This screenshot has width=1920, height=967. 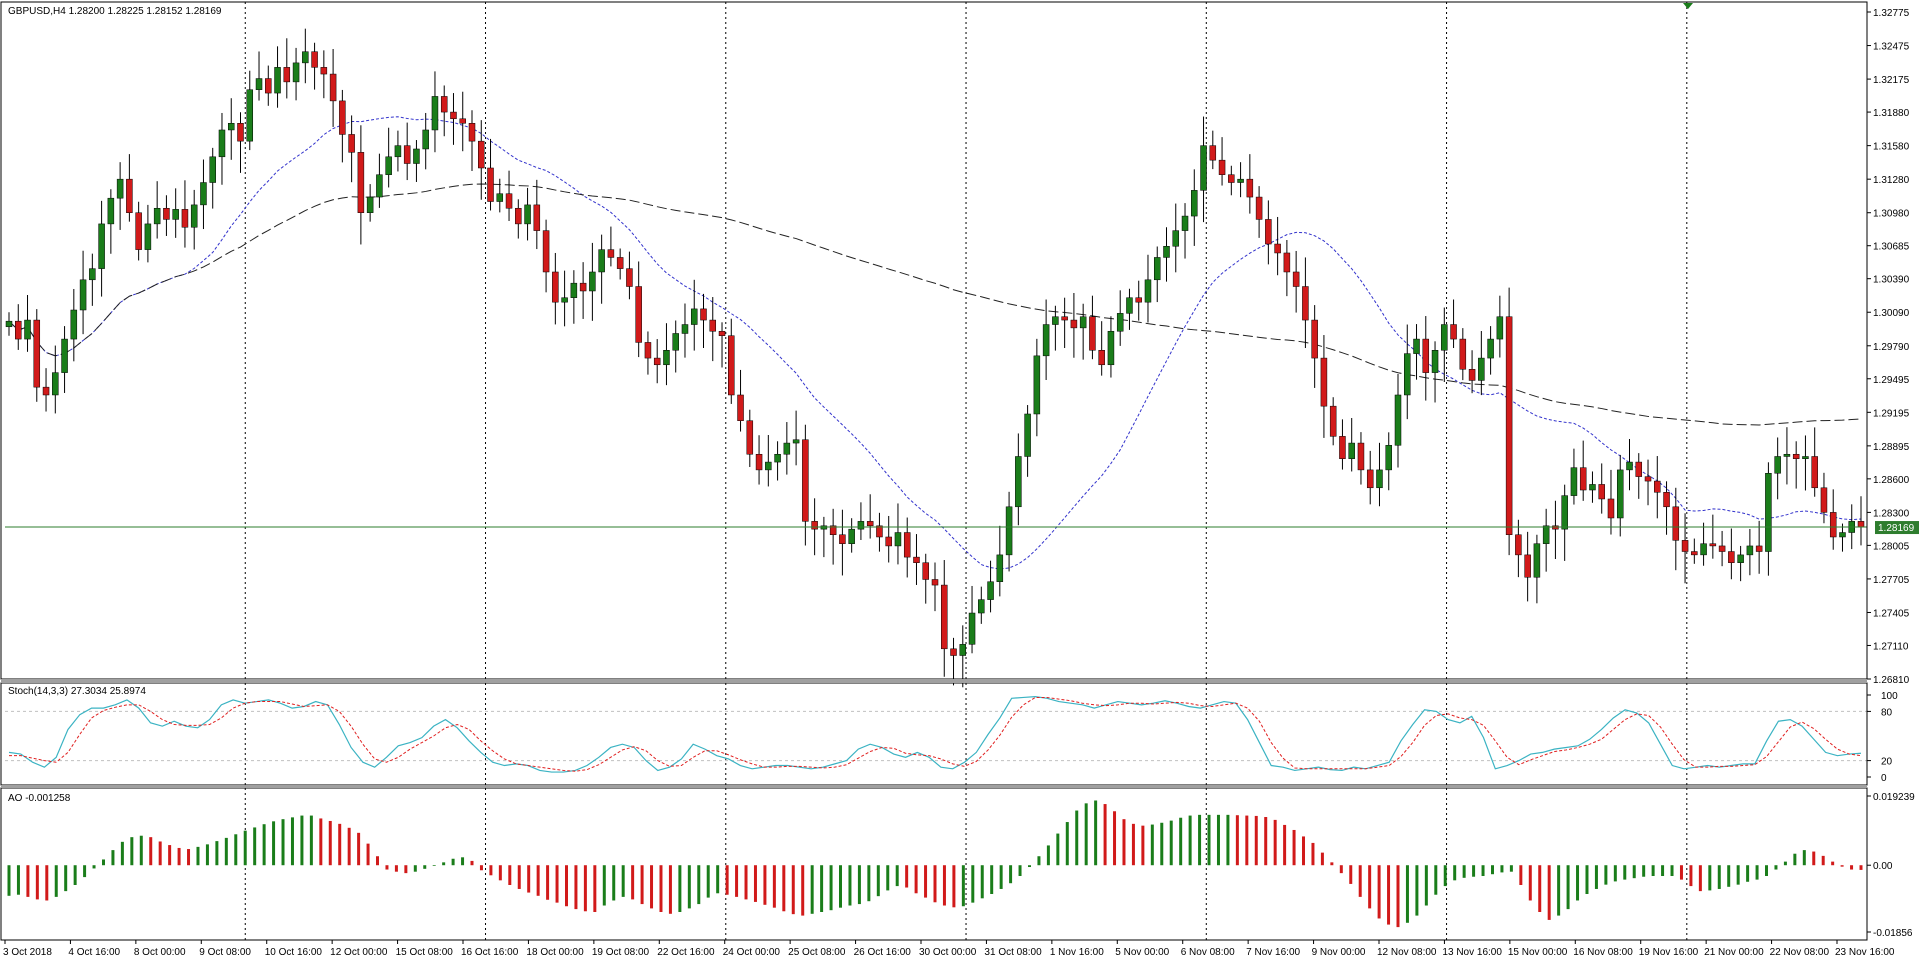 What do you see at coordinates (1538, 952) in the screenshot?
I see `time-tick-label: 15 Nov 00:00` at bounding box center [1538, 952].